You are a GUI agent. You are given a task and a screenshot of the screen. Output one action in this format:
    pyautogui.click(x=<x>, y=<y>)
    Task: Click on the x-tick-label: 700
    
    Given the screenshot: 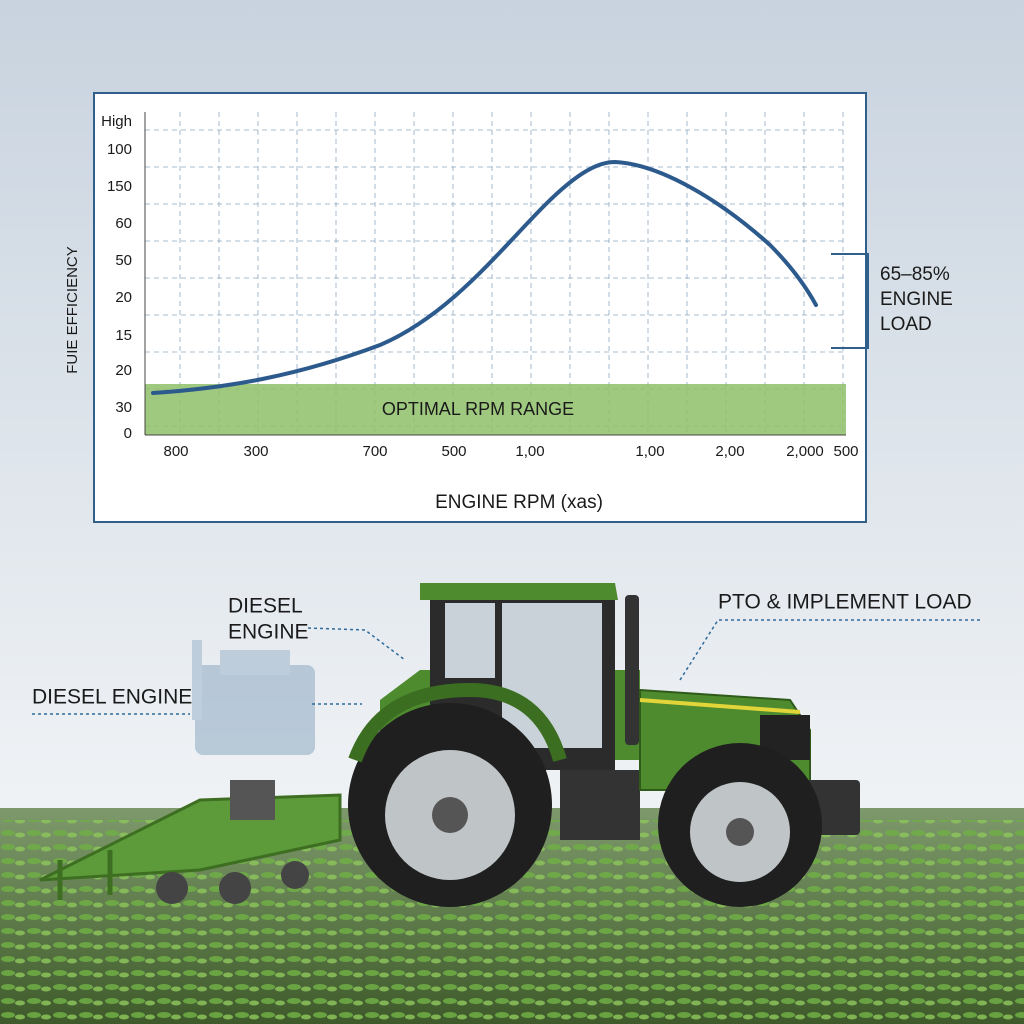 What is the action you would take?
    pyautogui.click(x=374, y=451)
    